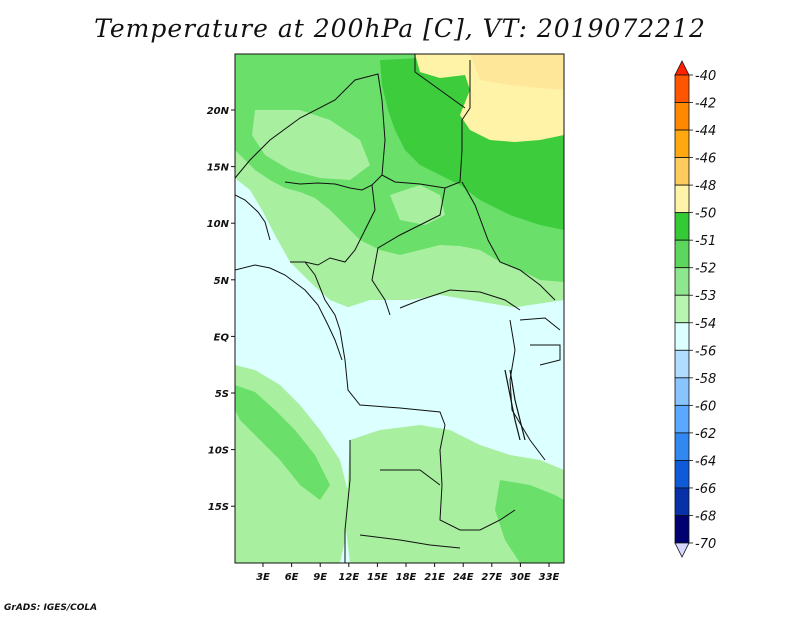 This screenshot has height=618, width=800. I want to click on colorbar-label: -66, so click(705, 489).